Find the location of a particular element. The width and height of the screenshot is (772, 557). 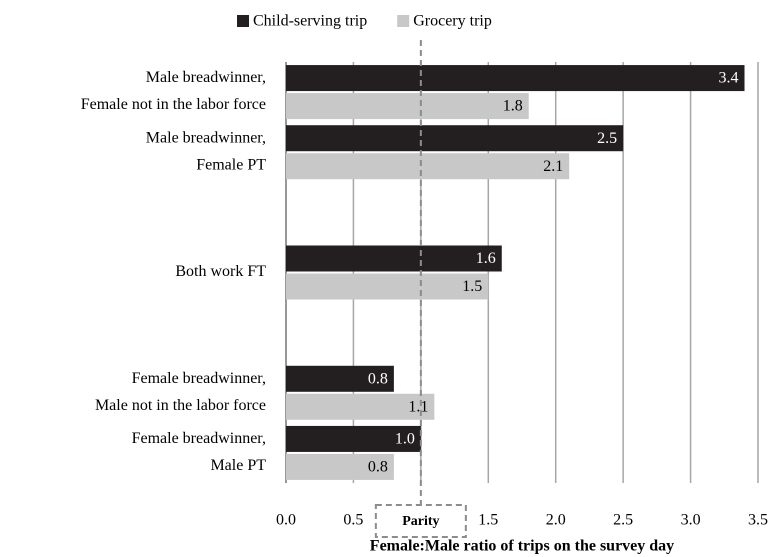

value-label: 1.1 is located at coordinates (418, 406).